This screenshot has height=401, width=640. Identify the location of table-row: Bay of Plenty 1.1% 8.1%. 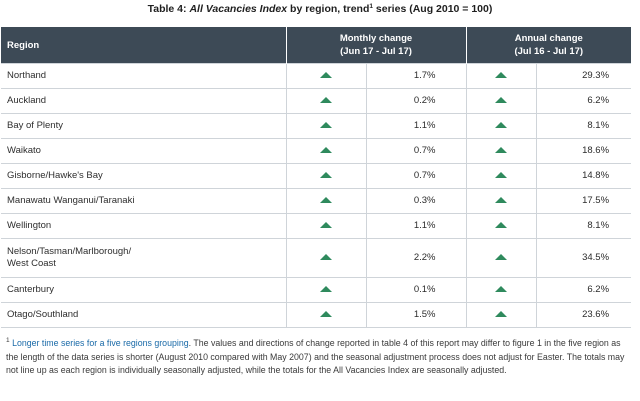
(316, 126).